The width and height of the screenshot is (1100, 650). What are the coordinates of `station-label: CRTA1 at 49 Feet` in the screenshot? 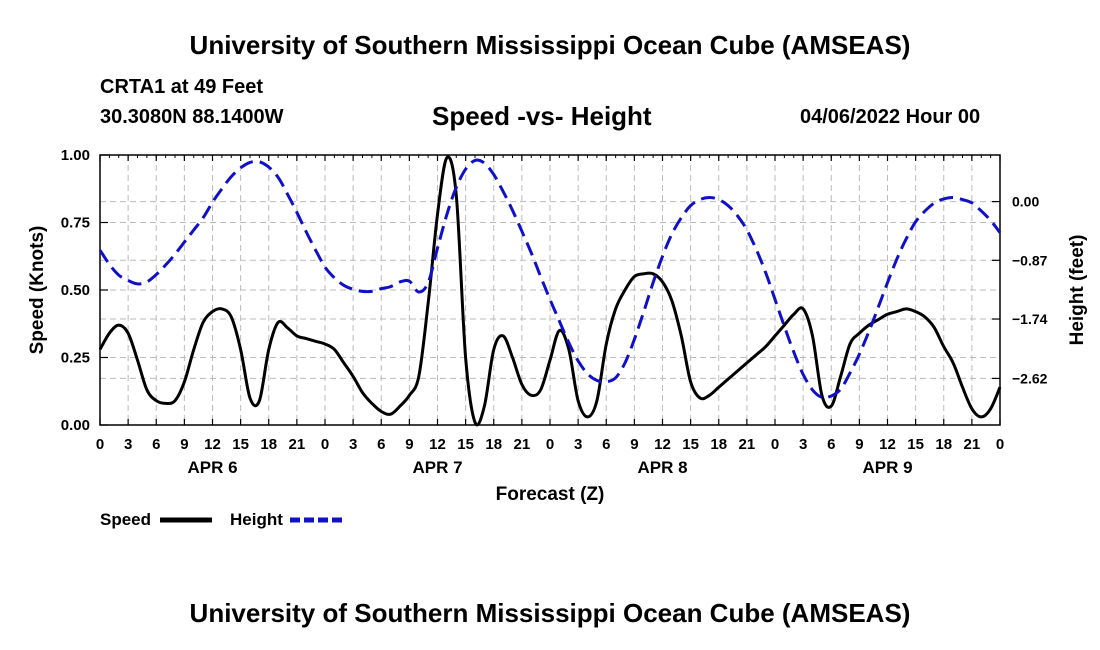 It's located at (182, 87).